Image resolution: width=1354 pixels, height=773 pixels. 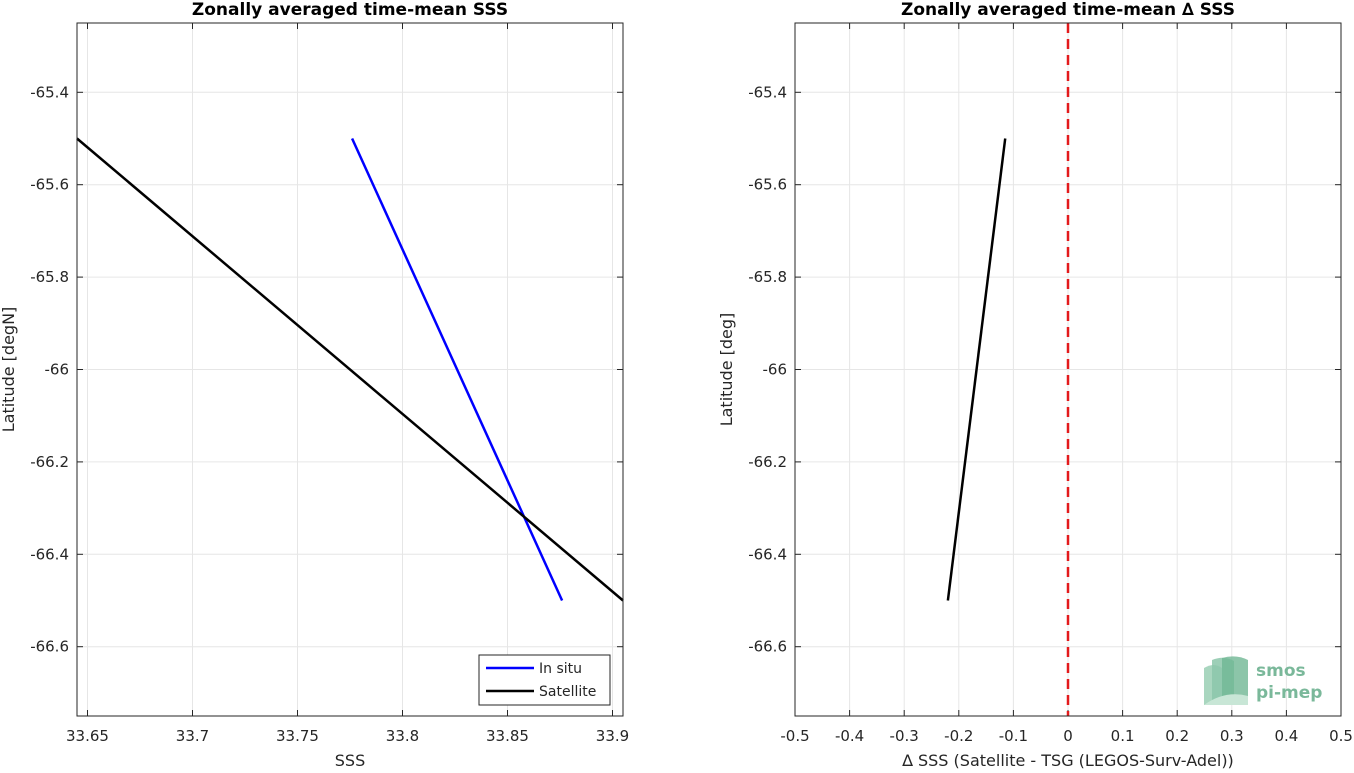 I want to click on sss-chart-title: Zonally averaged time-mean SSS, so click(x=350, y=10).